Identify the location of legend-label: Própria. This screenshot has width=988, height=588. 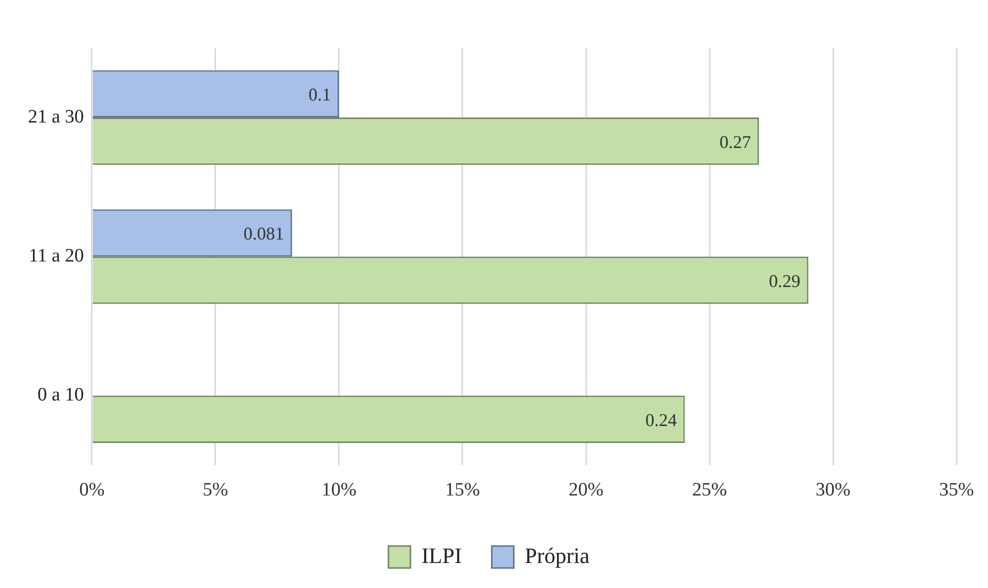
(557, 555).